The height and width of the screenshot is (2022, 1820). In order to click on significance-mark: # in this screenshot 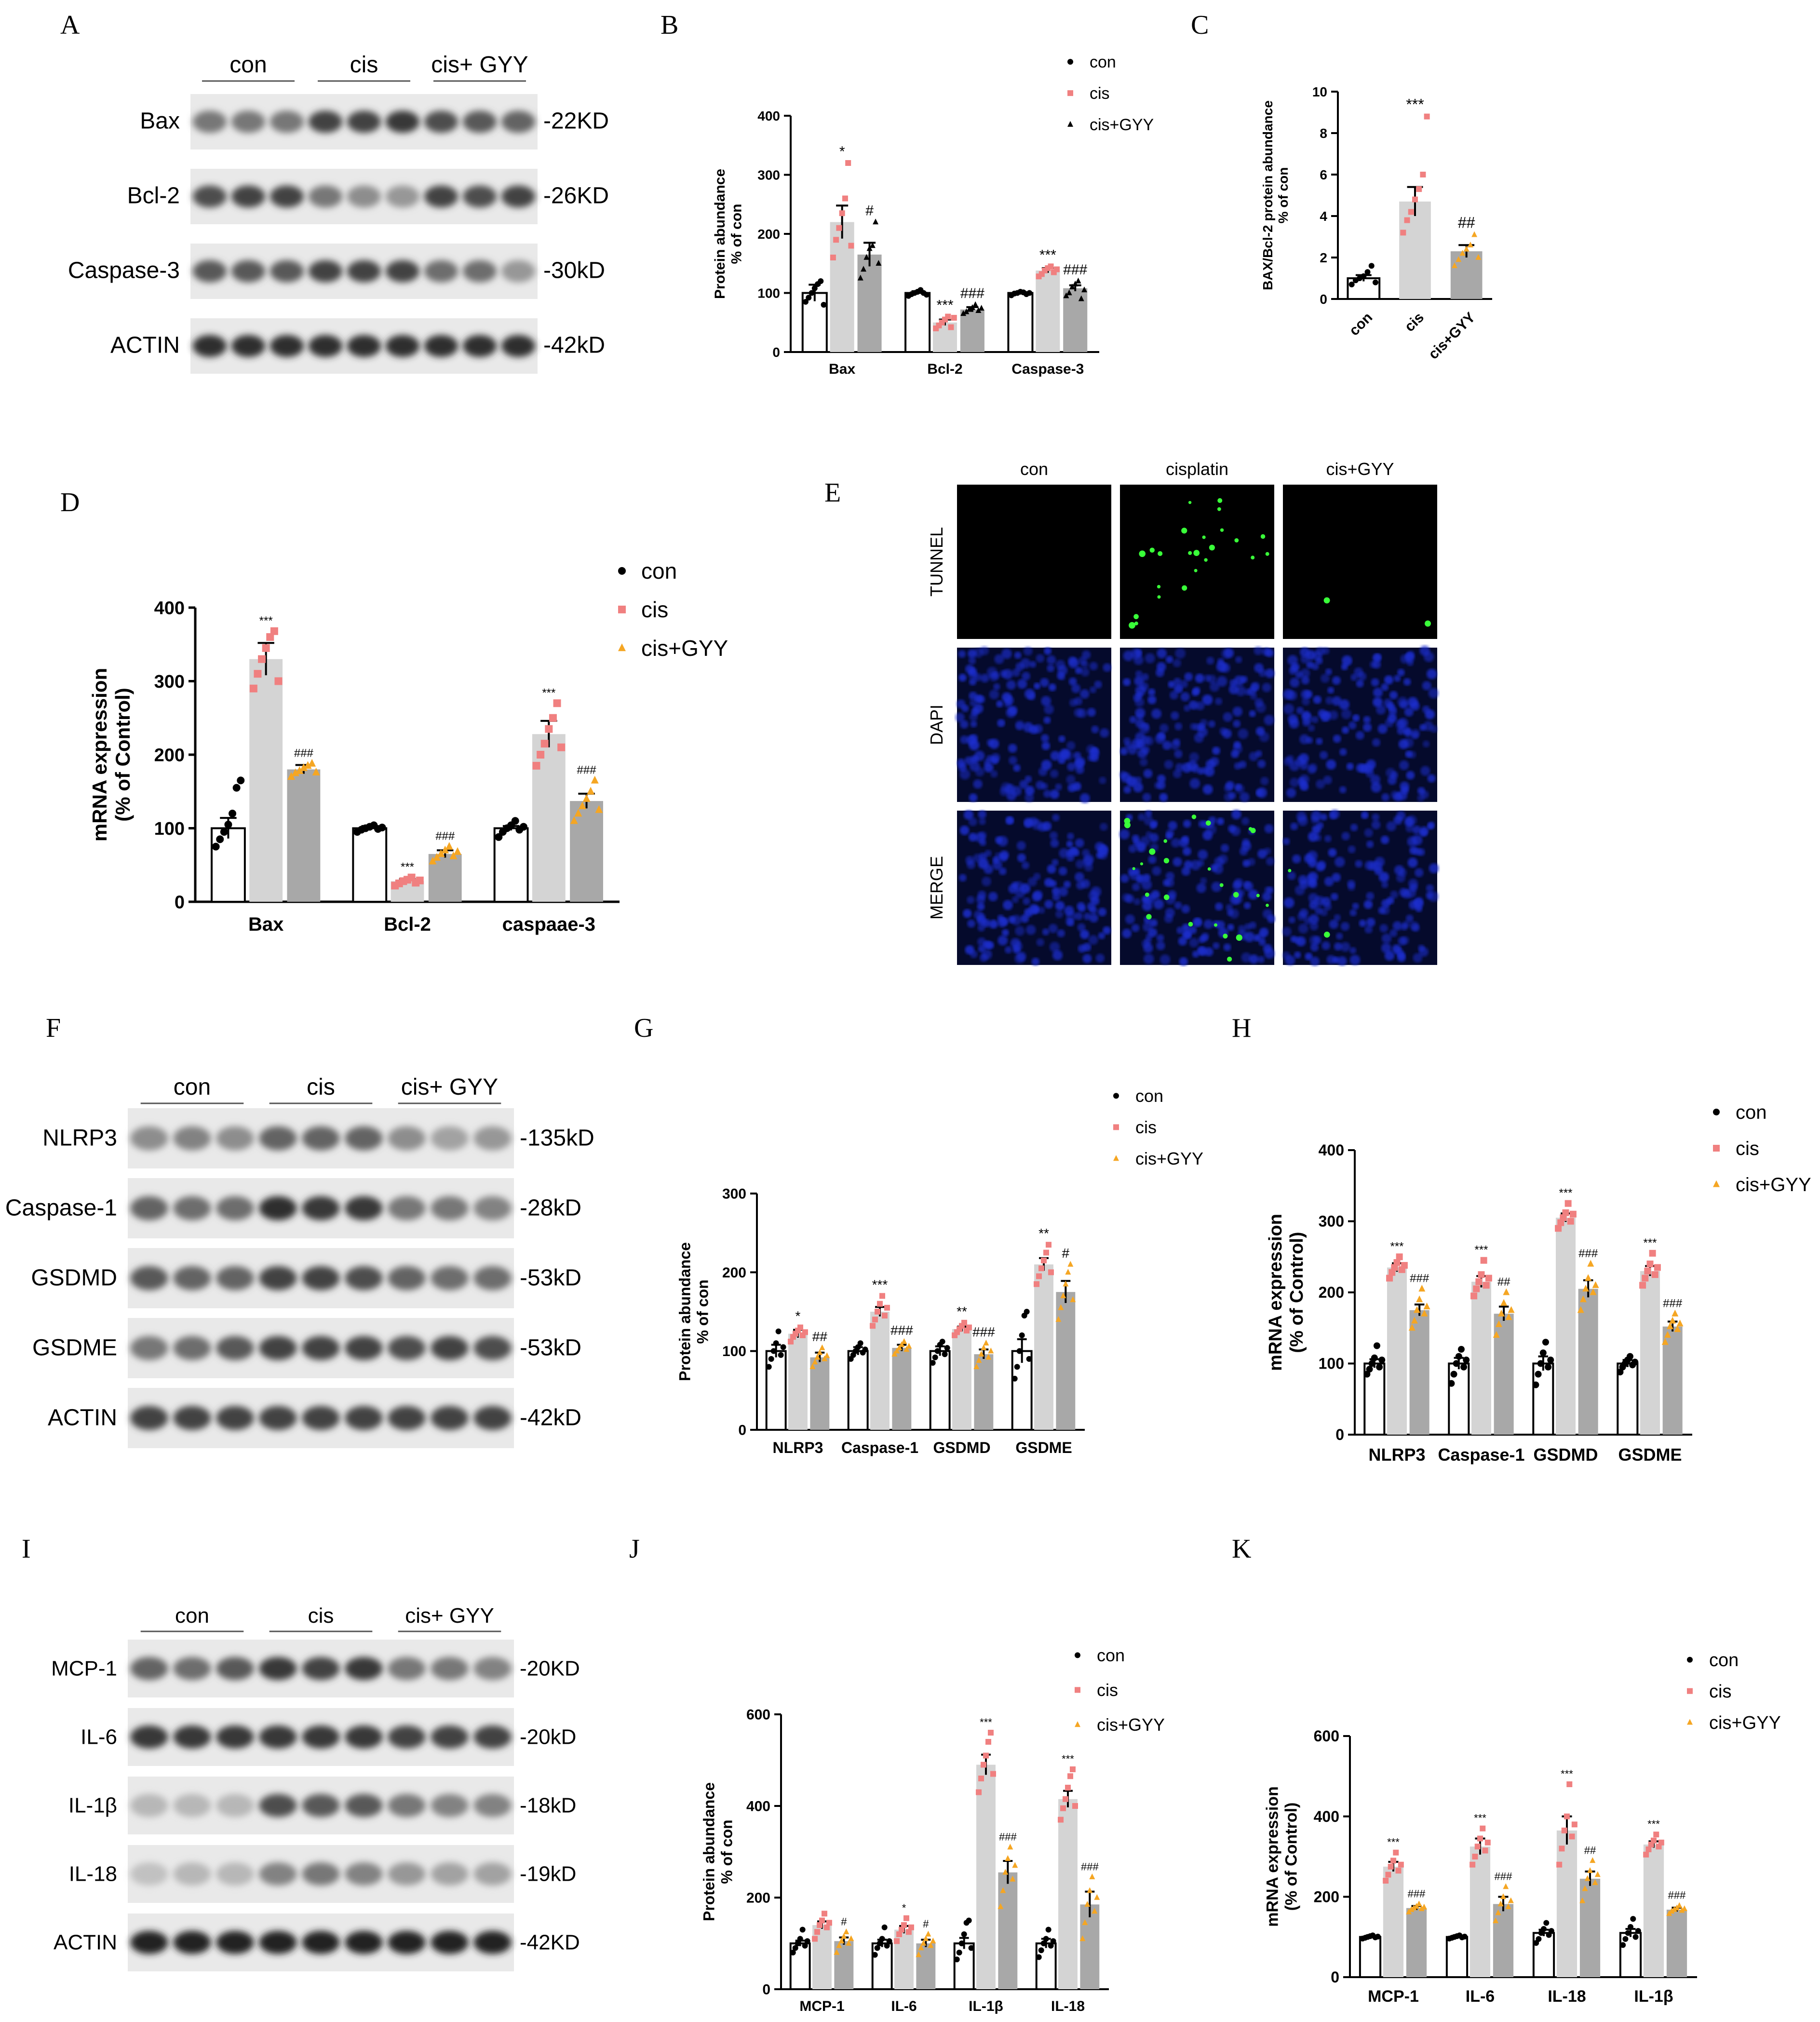, I will do `click(926, 1924)`.